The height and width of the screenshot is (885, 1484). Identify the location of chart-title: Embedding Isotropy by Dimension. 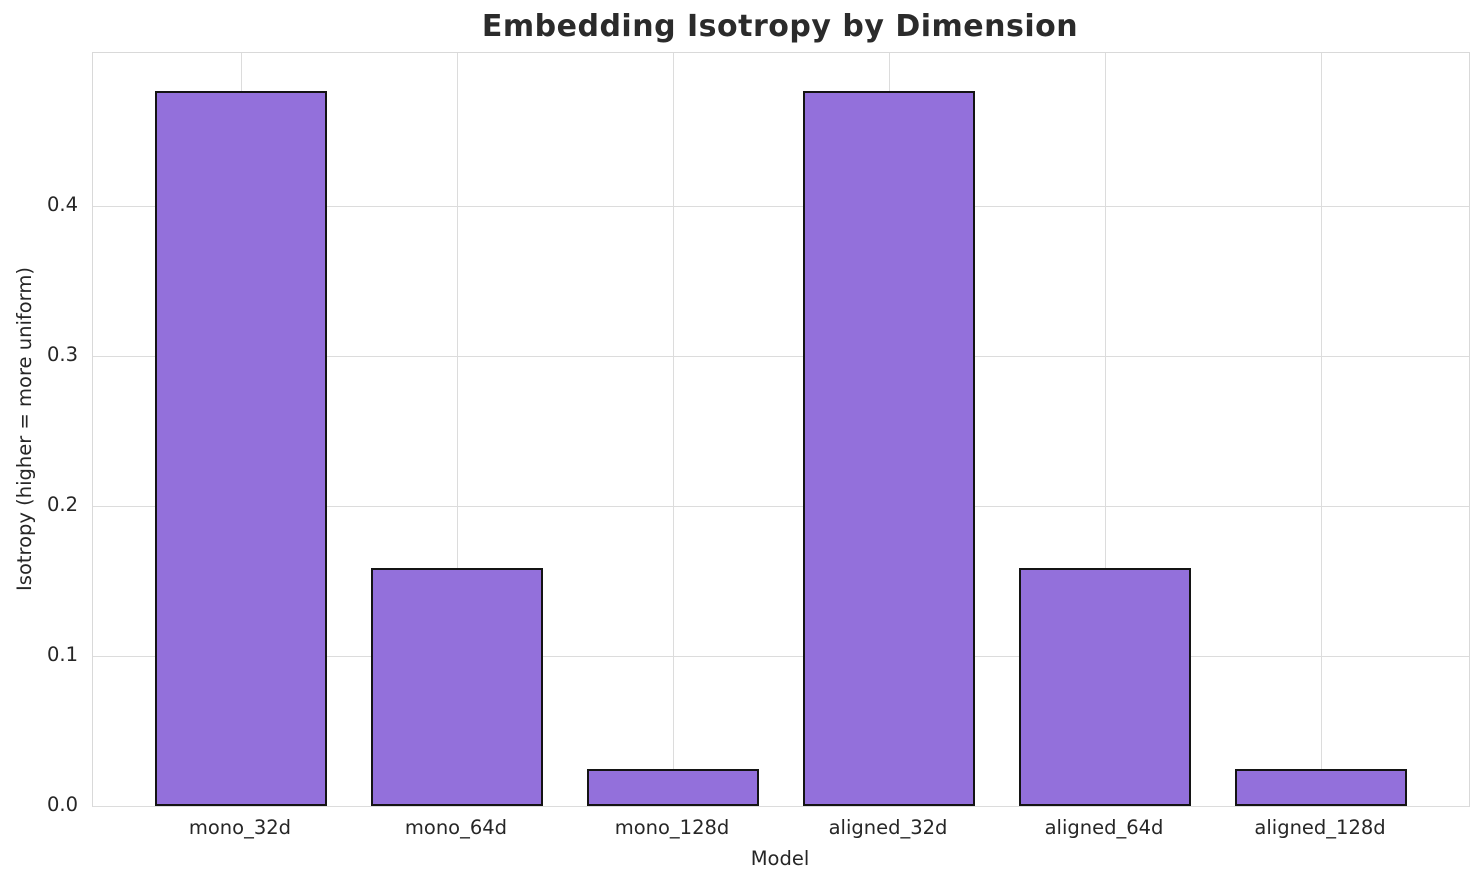
(780, 26).